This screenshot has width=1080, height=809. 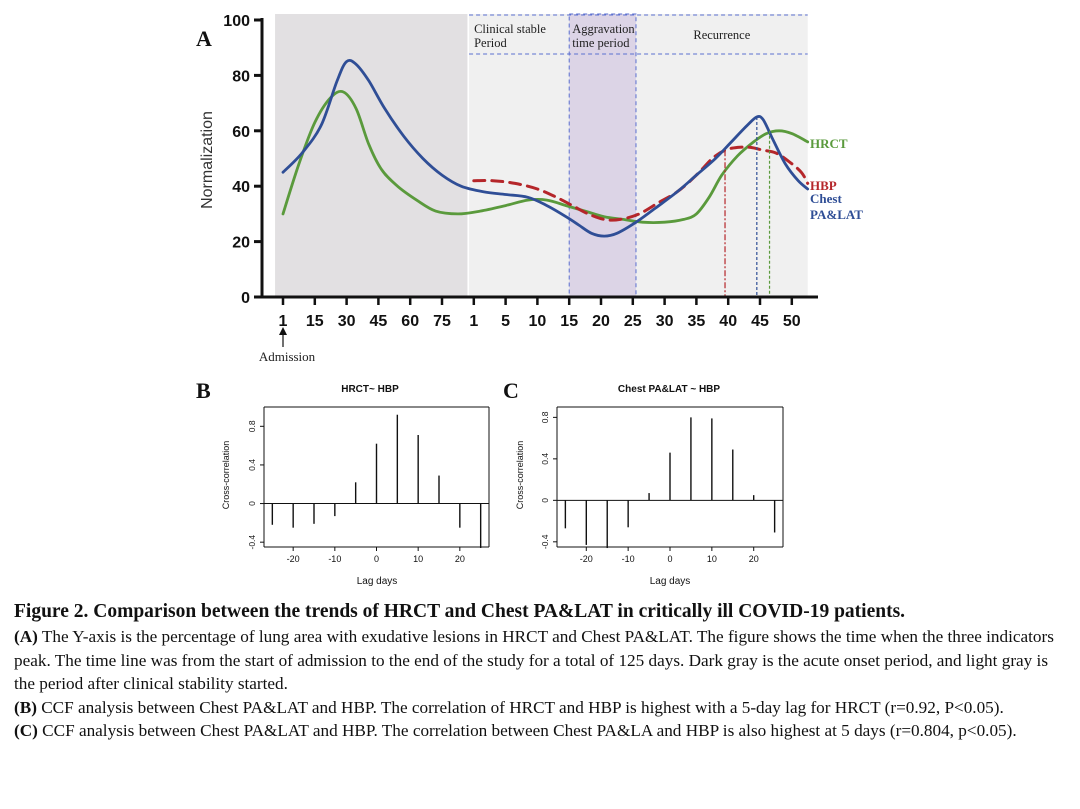 I want to click on y-tick-label: 20, so click(x=241, y=243).